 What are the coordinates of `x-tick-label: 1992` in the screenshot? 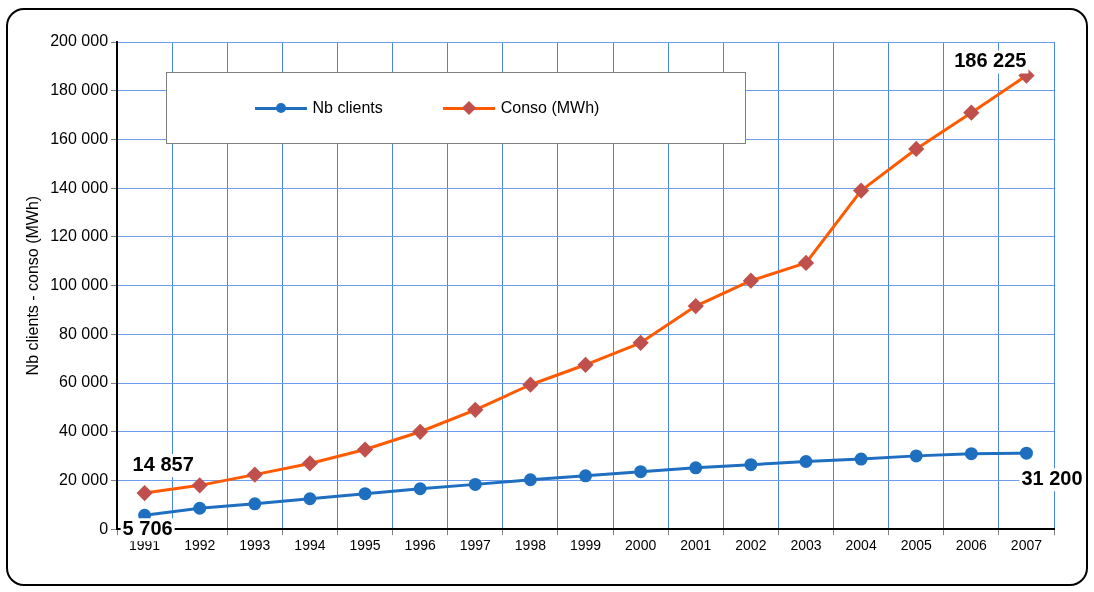 It's located at (200, 545).